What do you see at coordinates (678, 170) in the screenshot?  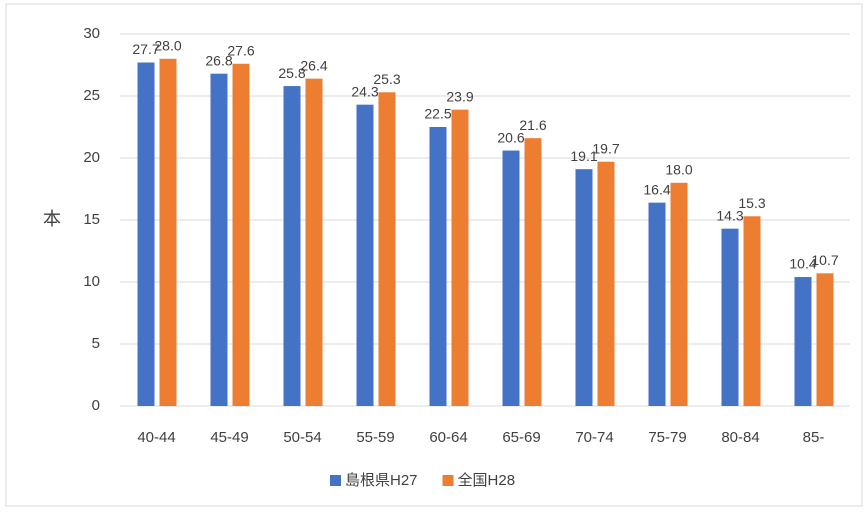 I see `value-label: 18.0` at bounding box center [678, 170].